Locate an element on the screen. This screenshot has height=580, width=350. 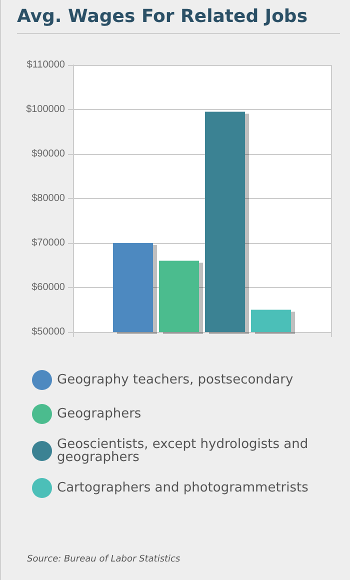
legend-label: Geography teachers, postsecondary is located at coordinates (175, 380).